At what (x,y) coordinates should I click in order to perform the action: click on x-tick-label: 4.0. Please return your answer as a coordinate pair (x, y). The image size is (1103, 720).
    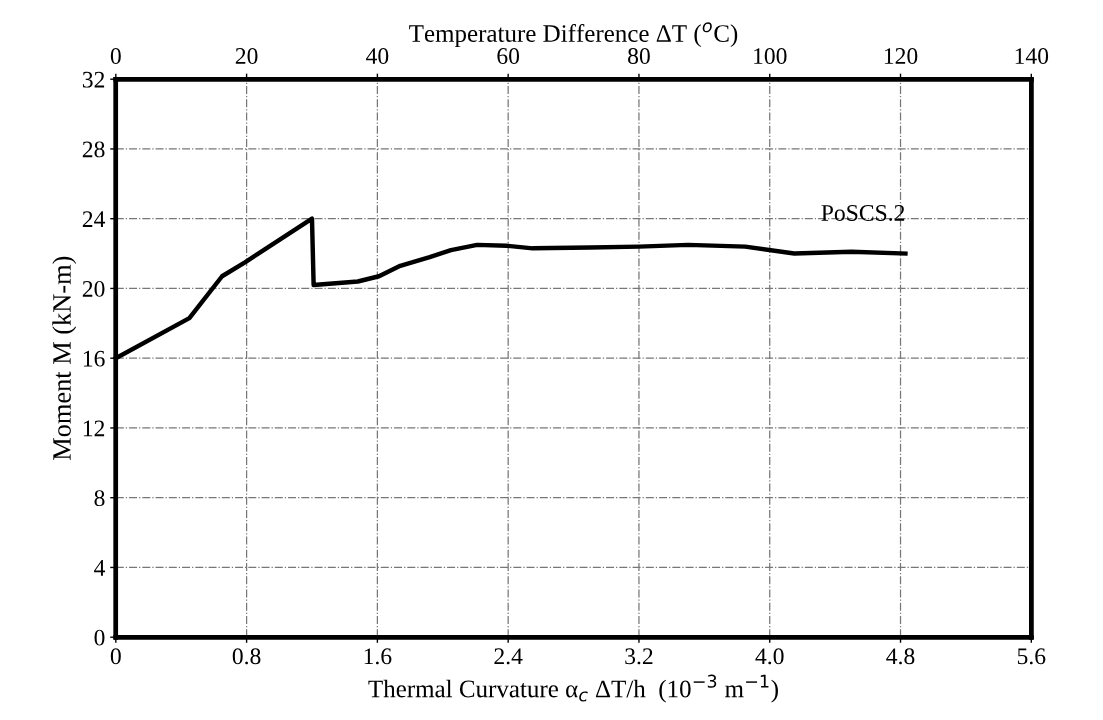
    Looking at the image, I should click on (769, 656).